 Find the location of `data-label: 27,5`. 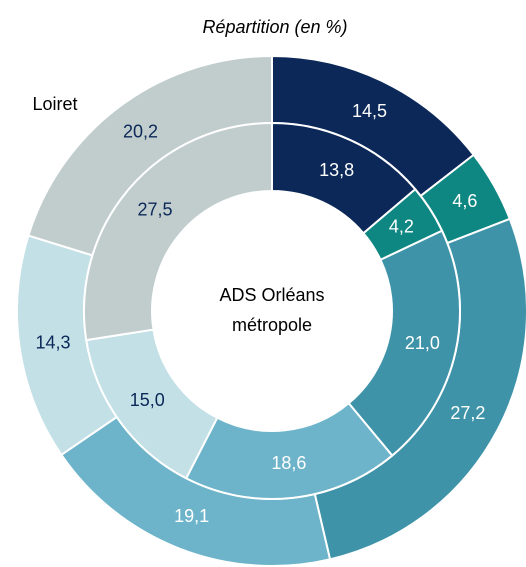

data-label: 27,5 is located at coordinates (154, 210).